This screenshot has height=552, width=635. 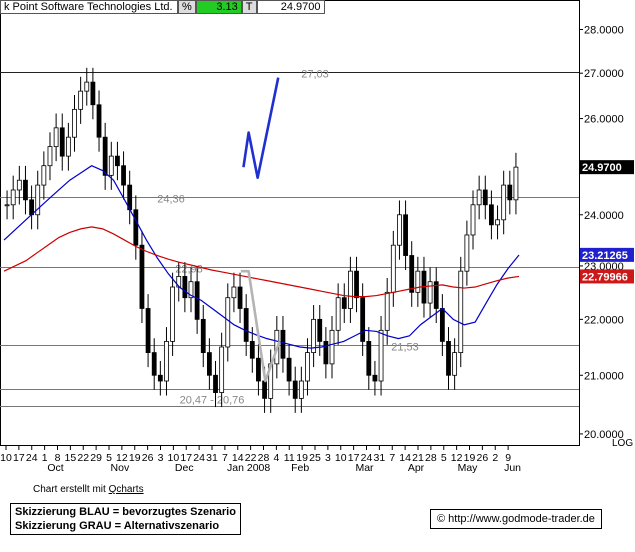 I want to click on x-day-label: 2, so click(x=495, y=458).